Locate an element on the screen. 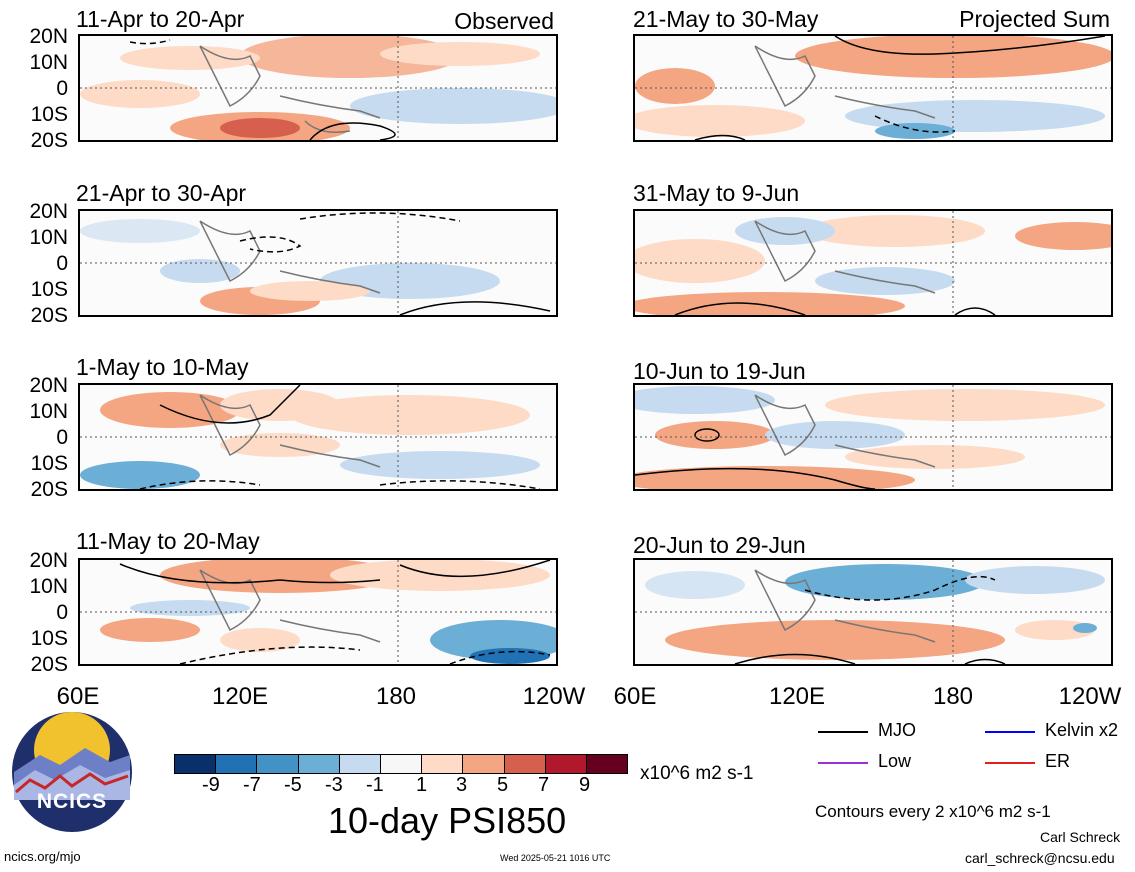 The width and height of the screenshot is (1135, 872). colorbar-tick: -9 is located at coordinates (211, 785).